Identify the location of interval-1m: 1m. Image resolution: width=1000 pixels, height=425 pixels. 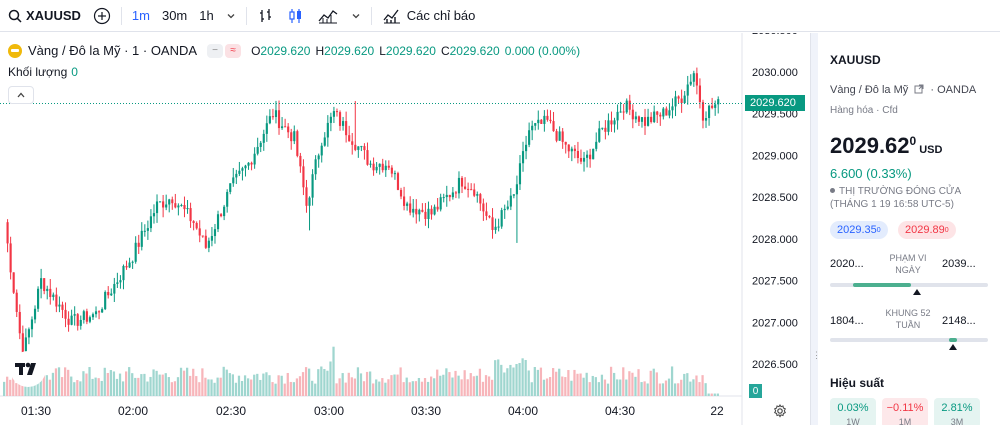
(140, 15).